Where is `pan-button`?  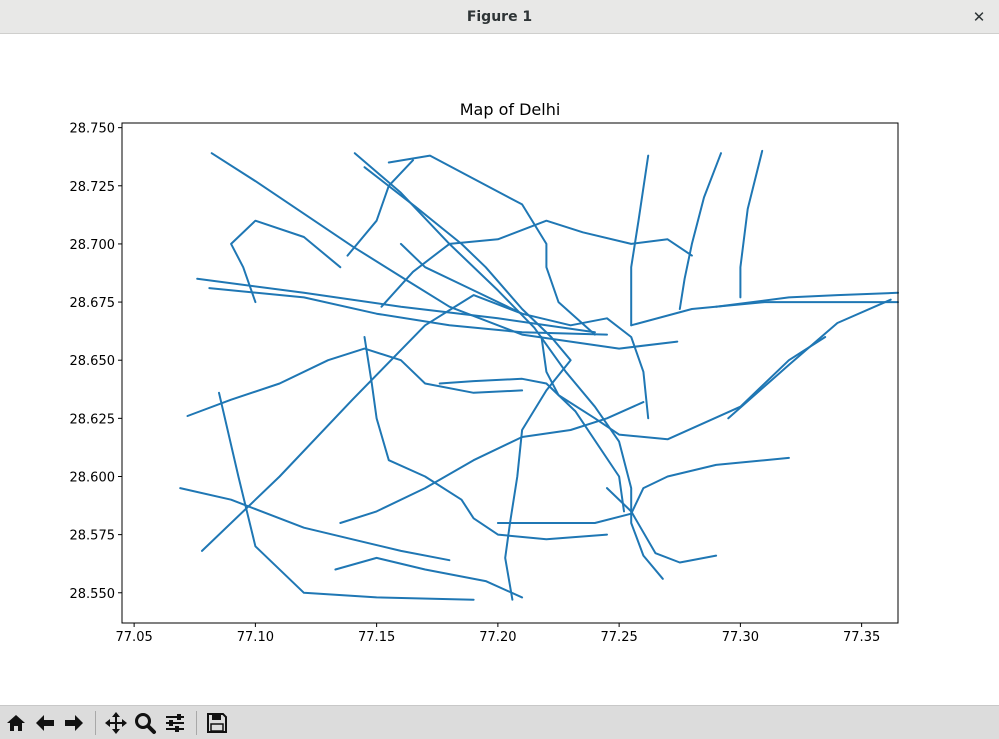 pan-button is located at coordinates (116, 723).